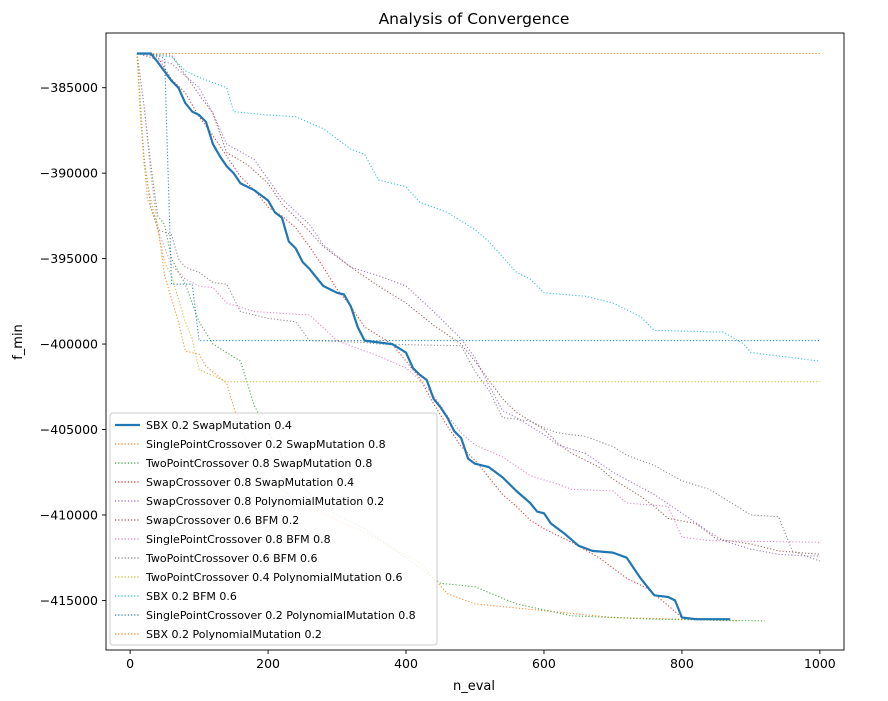 This screenshot has height=701, width=888. Describe the element at coordinates (222, 520) in the screenshot. I see `legend-entry-label: SwapCrossover 0.6 BFM 0.2` at that location.